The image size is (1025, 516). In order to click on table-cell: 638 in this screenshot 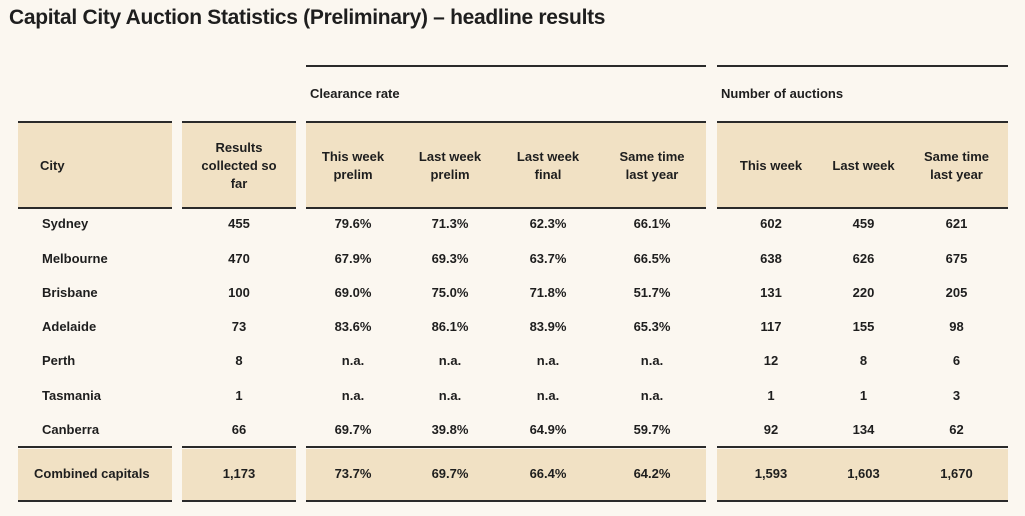, I will do `click(771, 258)`.